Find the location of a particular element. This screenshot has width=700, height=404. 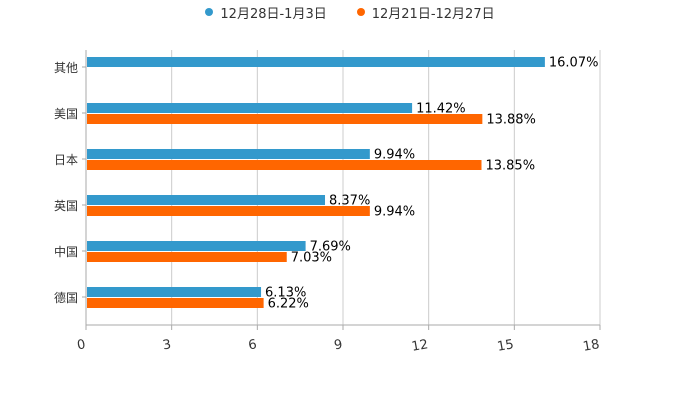

data-label-series-1: 6.13% is located at coordinates (285, 293).